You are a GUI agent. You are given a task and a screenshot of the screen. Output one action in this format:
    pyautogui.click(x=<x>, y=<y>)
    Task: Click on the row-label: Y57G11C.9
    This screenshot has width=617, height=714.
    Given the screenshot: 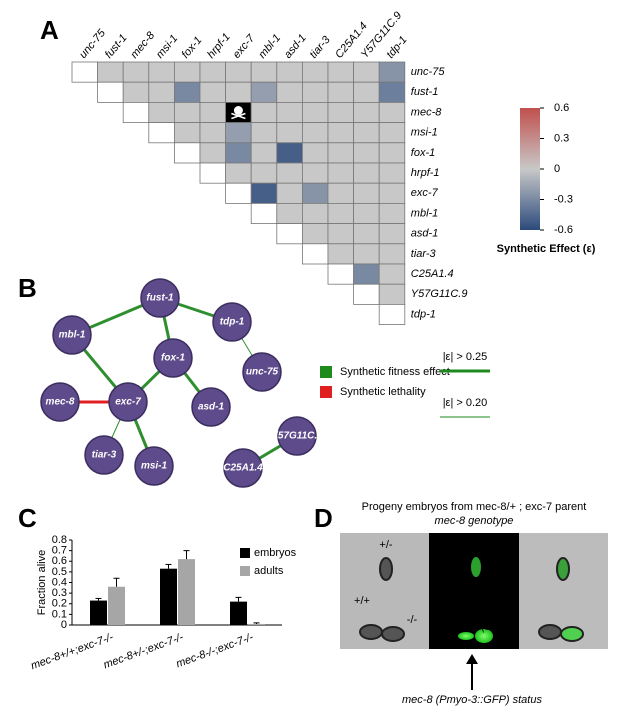 What is the action you would take?
    pyautogui.click(x=439, y=294)
    